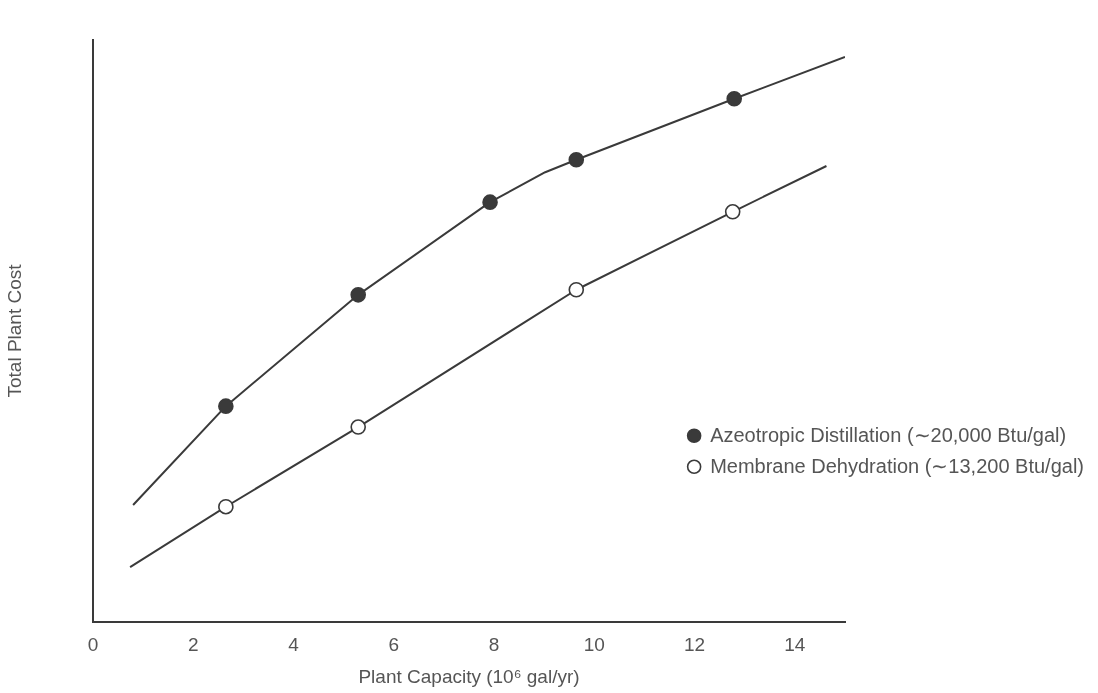  Describe the element at coordinates (494, 644) in the screenshot. I see `x-tick-label: 8` at that location.